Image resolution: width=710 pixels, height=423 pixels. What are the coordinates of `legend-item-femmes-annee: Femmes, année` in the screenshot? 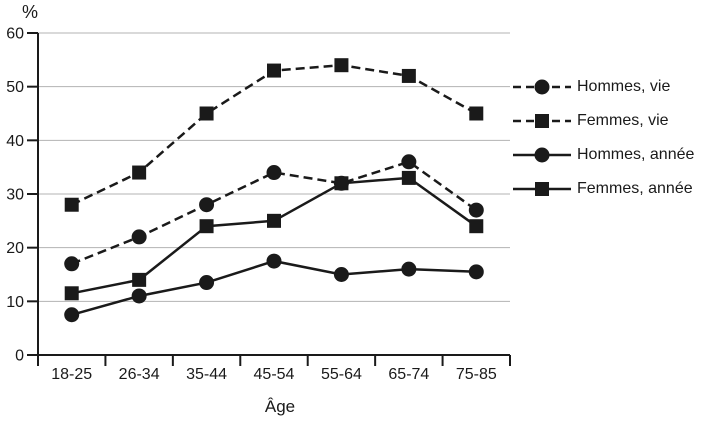 It's located at (603, 189).